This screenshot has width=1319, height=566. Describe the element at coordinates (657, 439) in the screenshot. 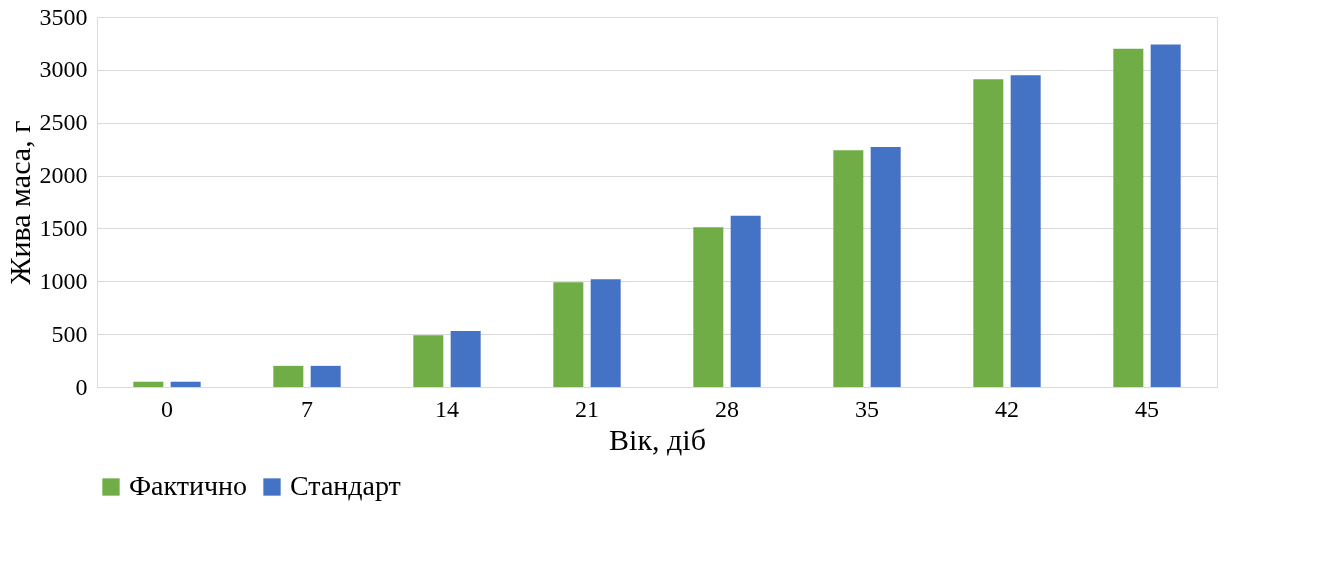

I see `x-axis-title: Вік, діб` at that location.